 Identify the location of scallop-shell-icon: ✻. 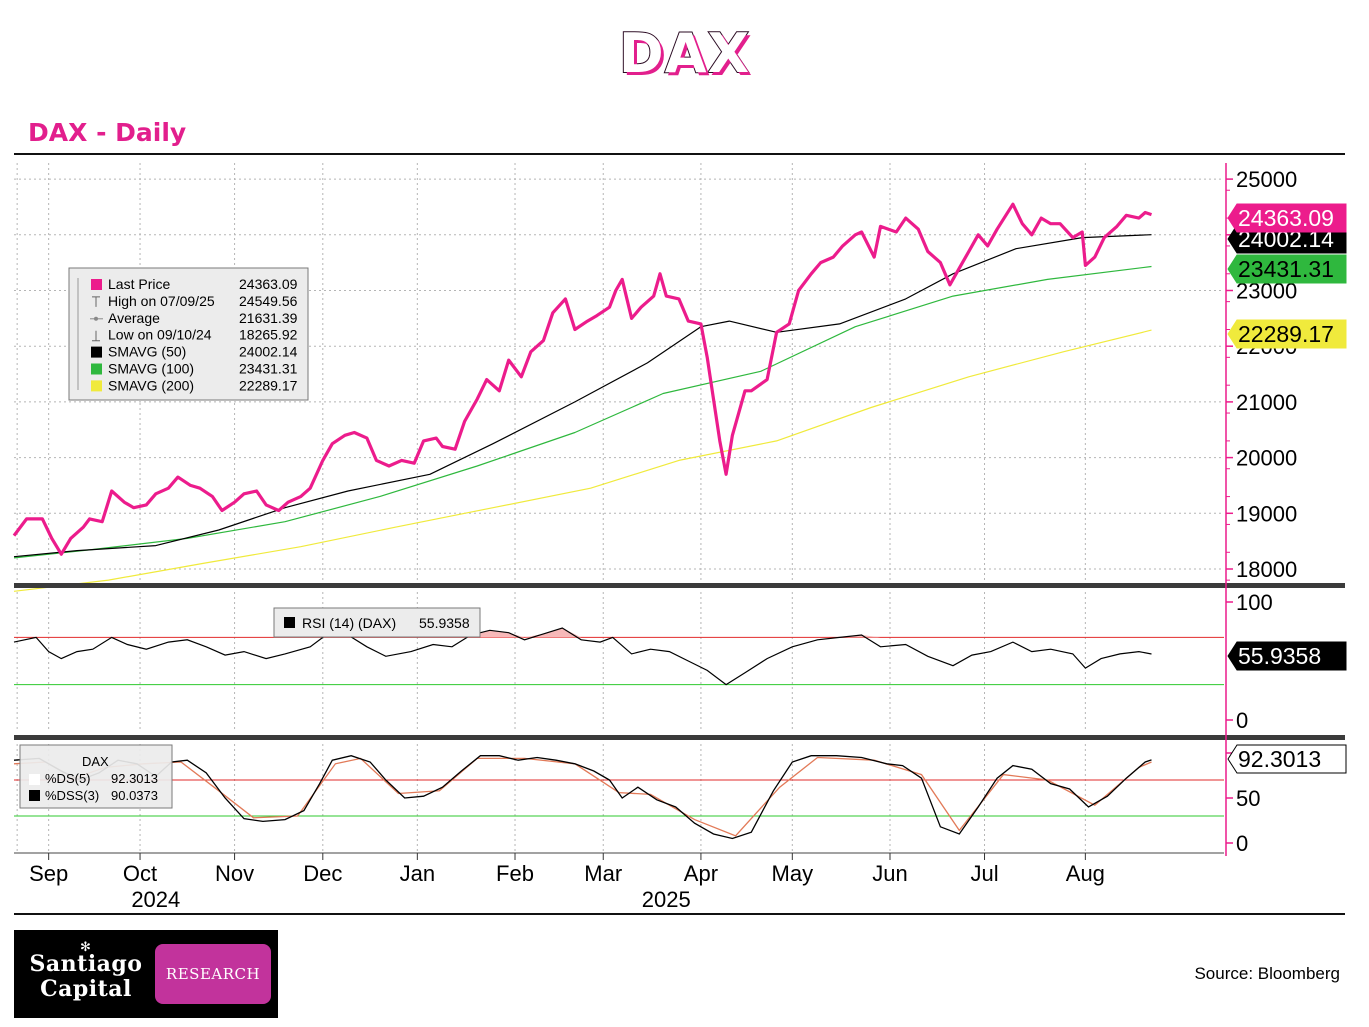
(85, 946).